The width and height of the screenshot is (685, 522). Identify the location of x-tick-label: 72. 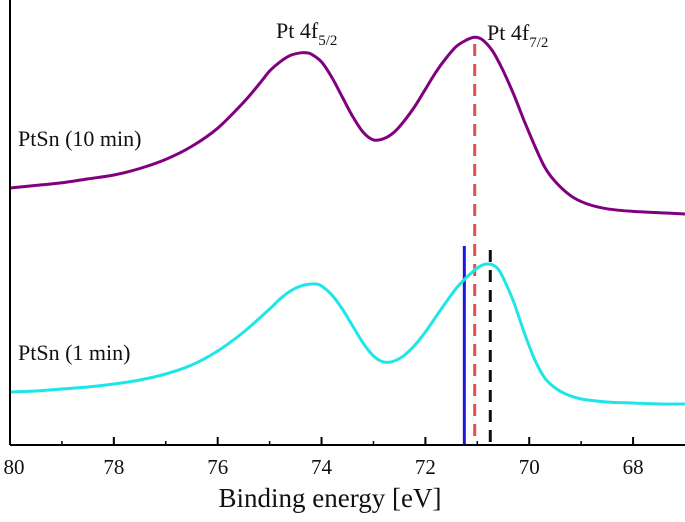
(425, 467).